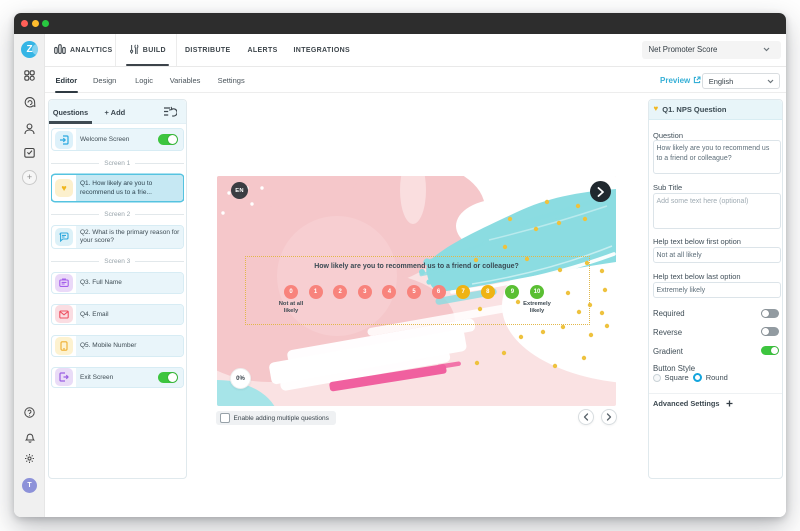 The image size is (800, 531). I want to click on add-question-button: + Add, so click(115, 112).